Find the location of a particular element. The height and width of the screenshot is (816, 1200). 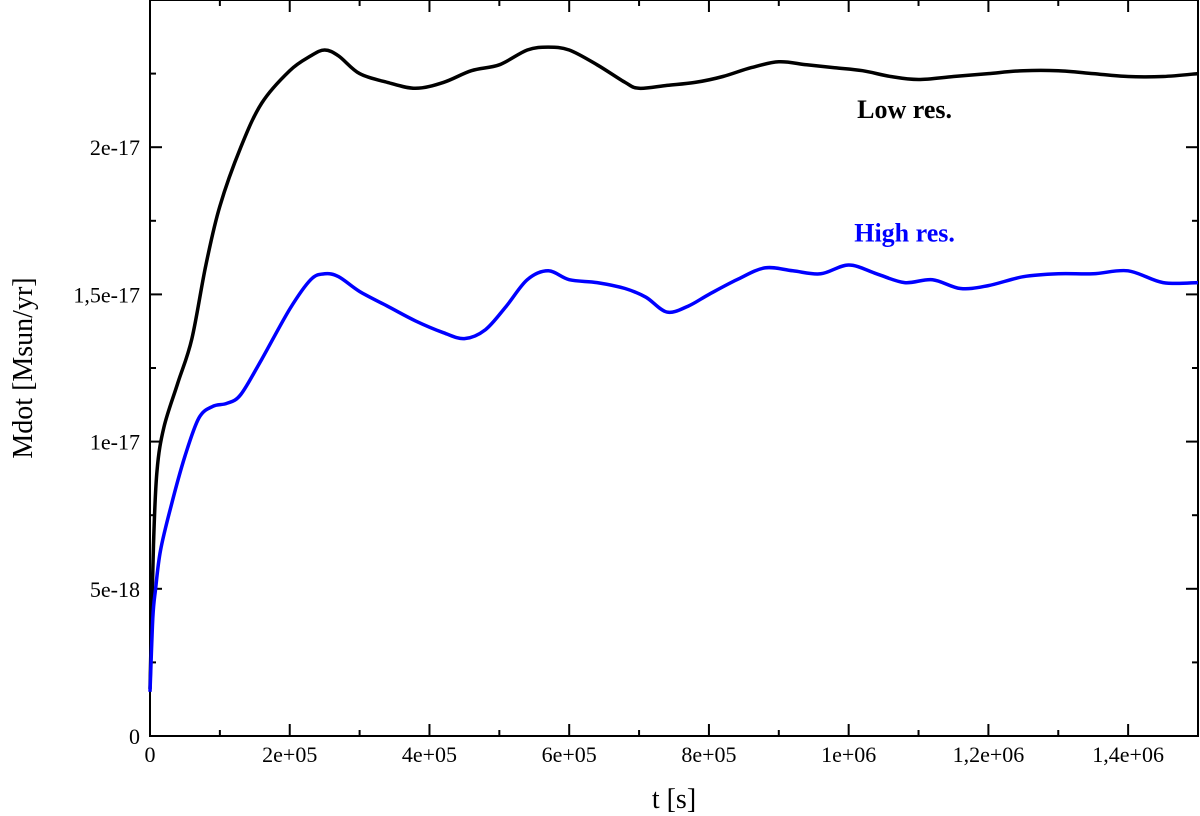

x-tick-label: 0 is located at coordinates (150, 754).